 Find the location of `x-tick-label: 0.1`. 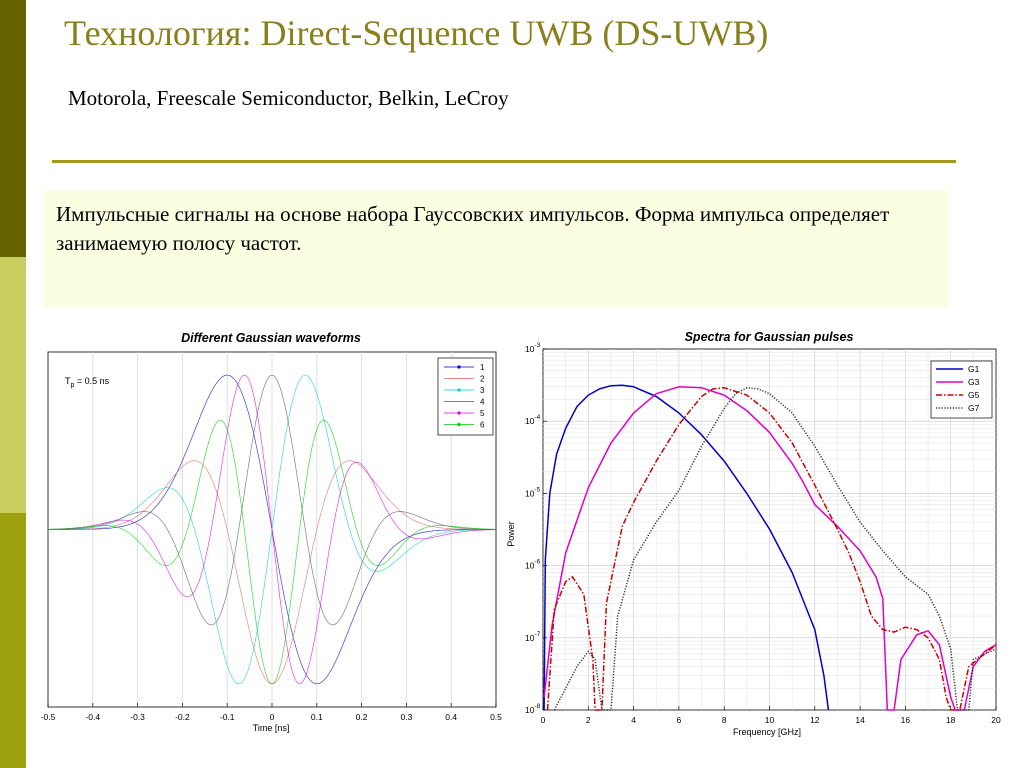

x-tick-label: 0.1 is located at coordinates (317, 717).